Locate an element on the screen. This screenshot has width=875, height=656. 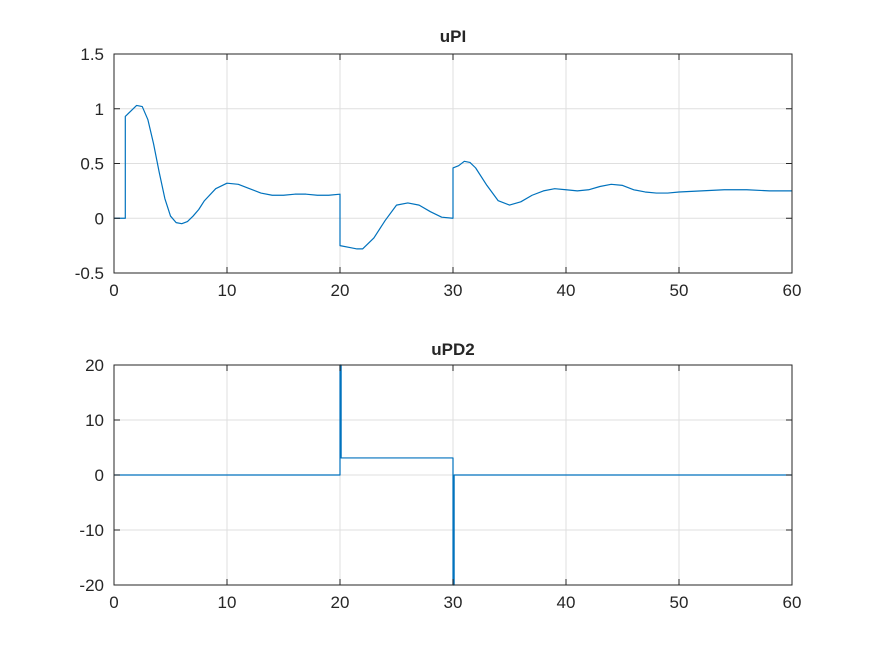
plot-upd2-y-tick-label-2: 0 is located at coordinates (99, 475).